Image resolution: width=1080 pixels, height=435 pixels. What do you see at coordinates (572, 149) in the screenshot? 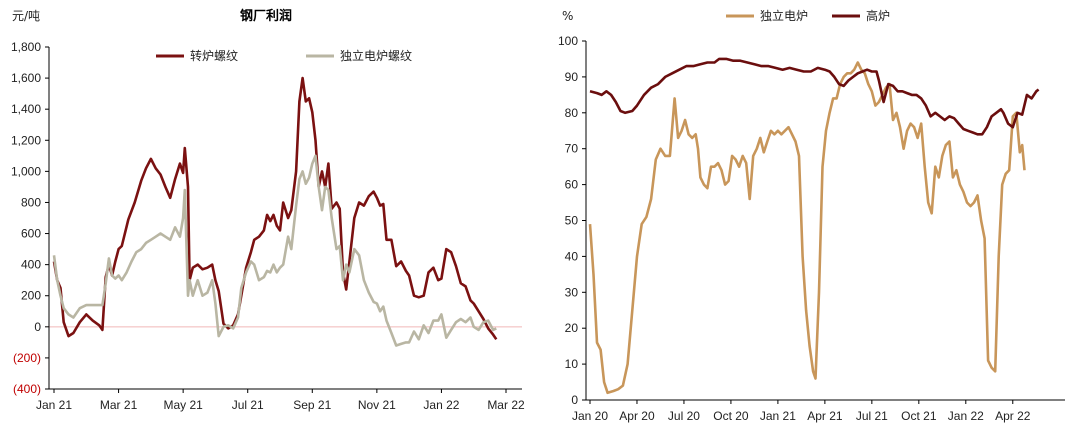
I see `y-tick-label: 70` at bounding box center [572, 149].